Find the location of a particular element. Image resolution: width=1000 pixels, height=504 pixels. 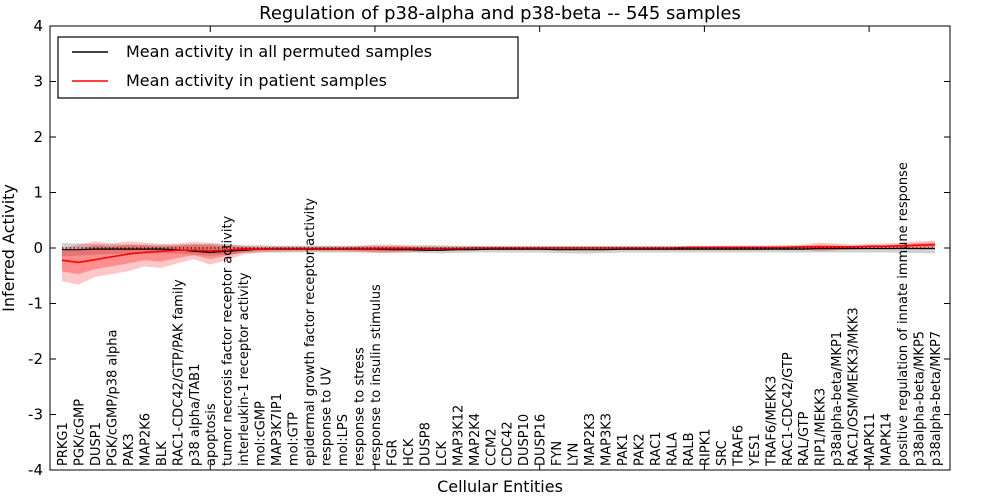

x-tick-label: RAC1-CDC42/GTP is located at coordinates (788, 409).